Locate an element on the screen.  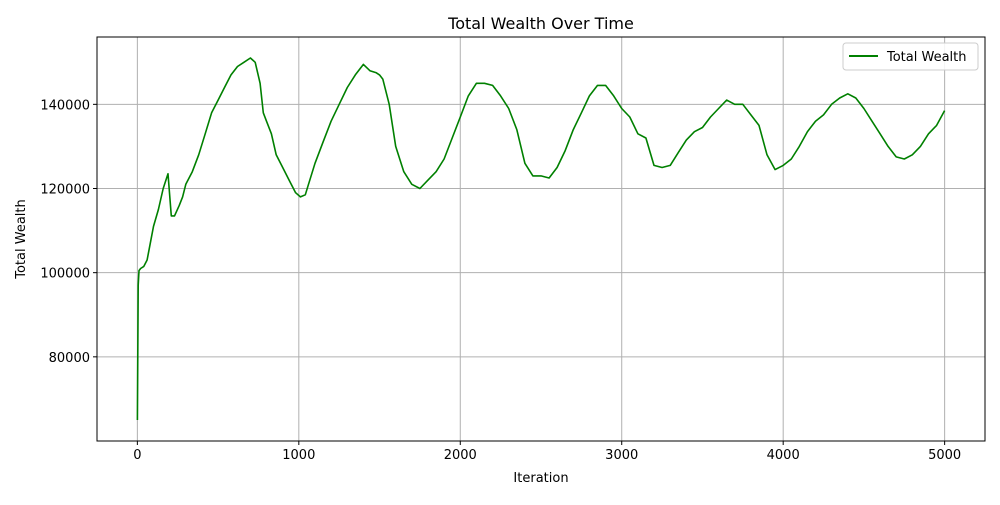
y-tick-label: 80000 is located at coordinates (69, 358).